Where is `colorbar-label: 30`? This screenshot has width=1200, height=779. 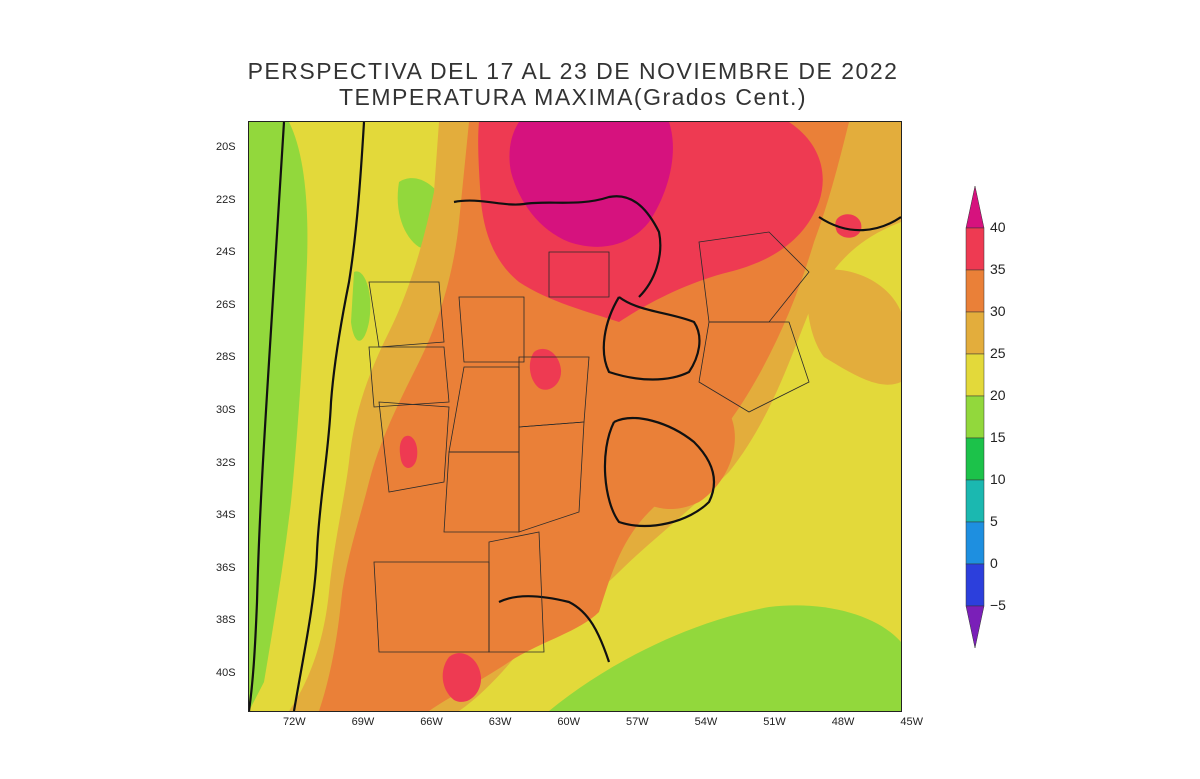 colorbar-label: 30 is located at coordinates (998, 311).